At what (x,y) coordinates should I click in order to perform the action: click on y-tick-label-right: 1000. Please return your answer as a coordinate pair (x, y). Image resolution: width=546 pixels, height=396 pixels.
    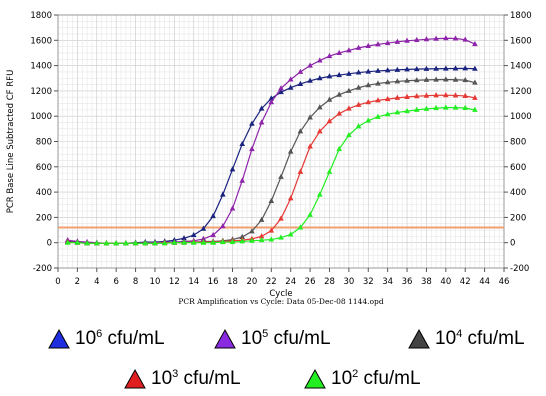
    Looking at the image, I should click on (521, 117).